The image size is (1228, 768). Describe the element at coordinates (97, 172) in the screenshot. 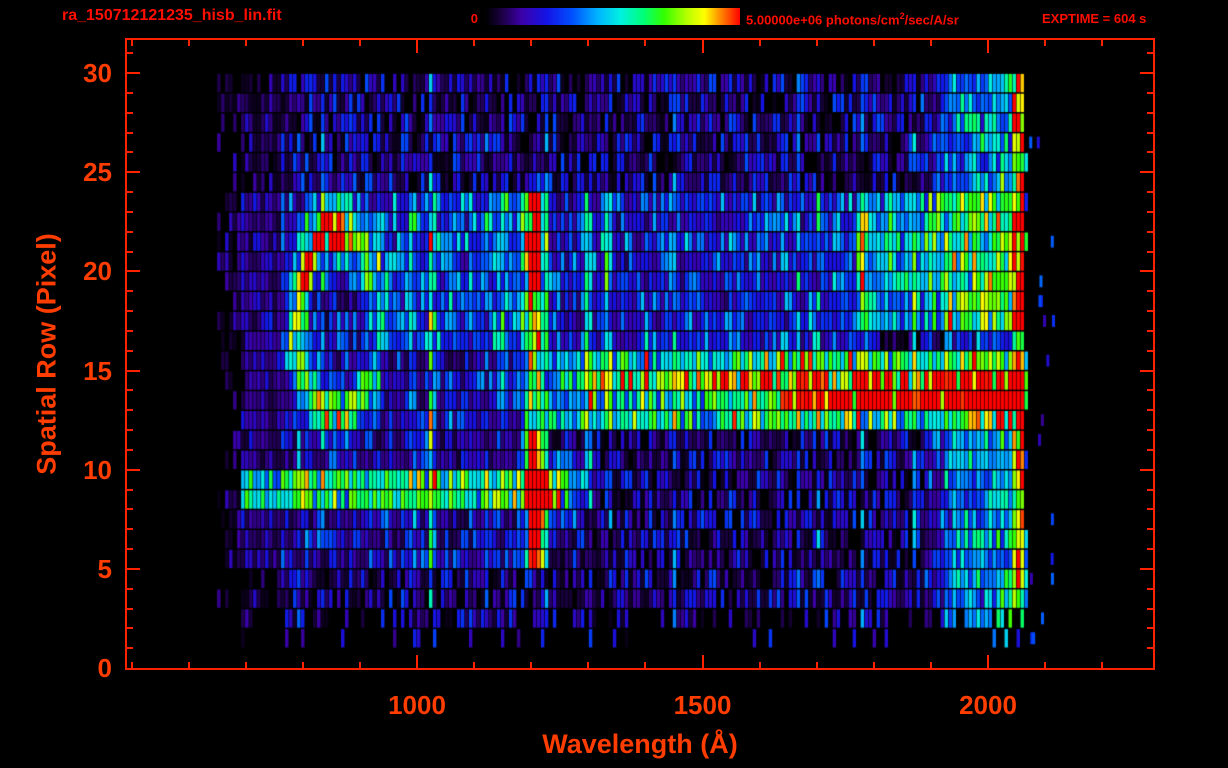

I see `y-tick-label: 25` at that location.